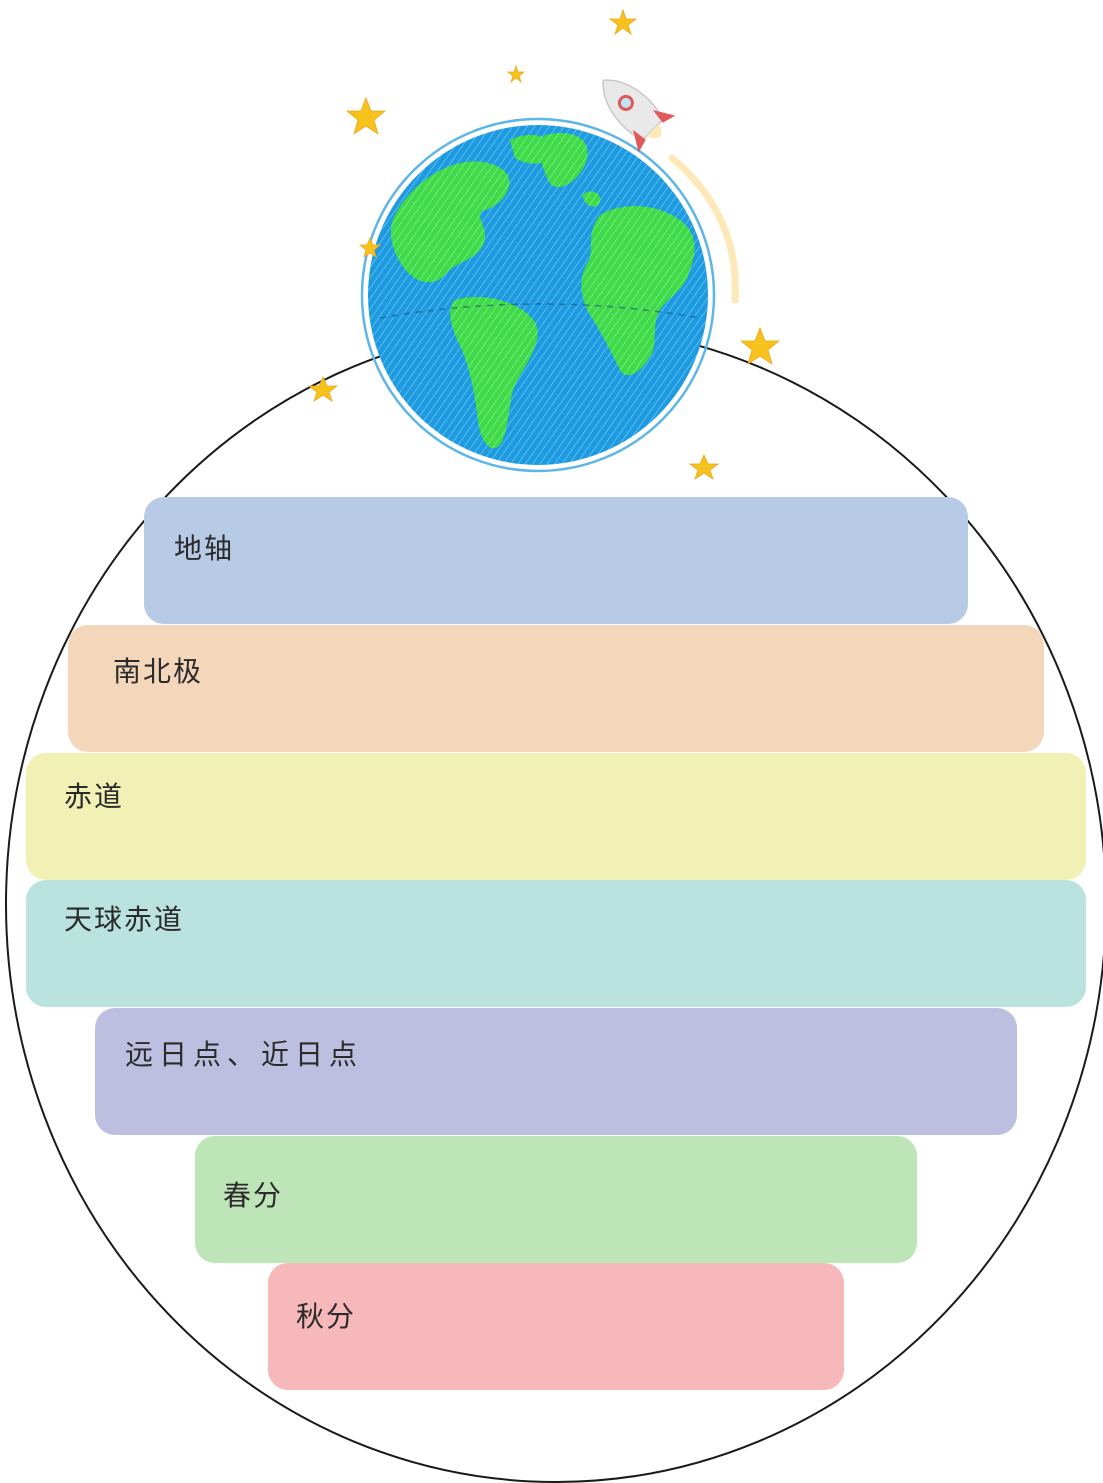 This screenshot has height=1483, width=1103. Describe the element at coordinates (538, 295) in the screenshot. I see `earth-globe-icon` at that location.